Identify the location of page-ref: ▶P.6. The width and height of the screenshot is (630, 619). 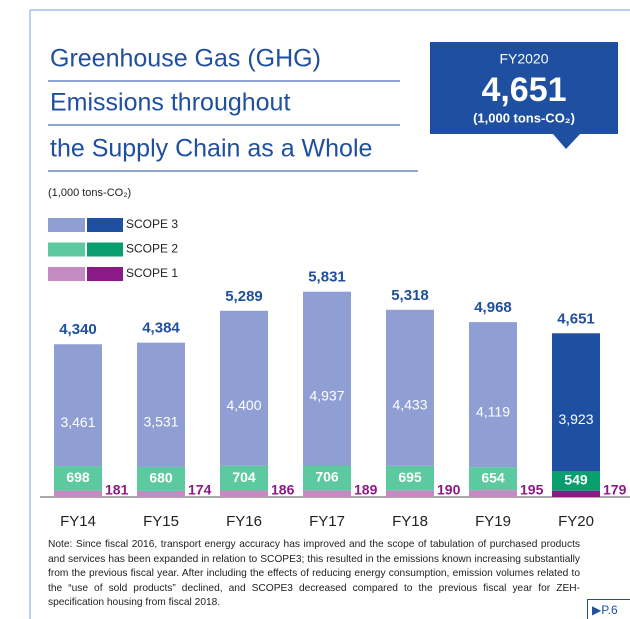
(608, 609).